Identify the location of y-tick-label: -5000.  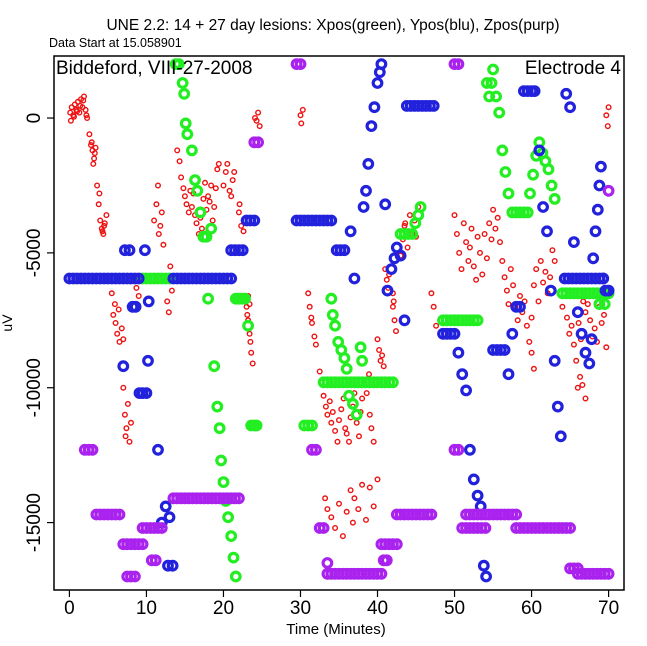
(34, 253).